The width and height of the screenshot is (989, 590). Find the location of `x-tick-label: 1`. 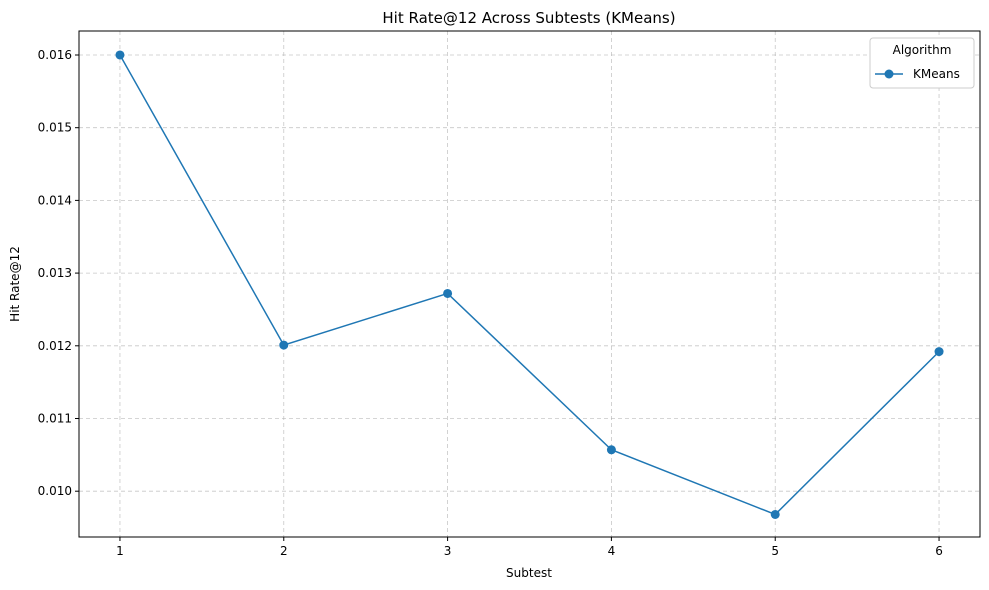

x-tick-label: 1 is located at coordinates (120, 551).